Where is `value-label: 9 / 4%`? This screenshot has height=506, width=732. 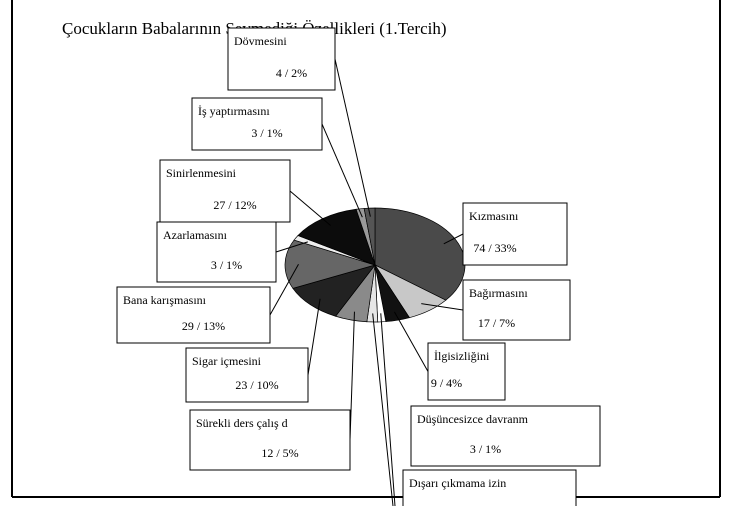 value-label: 9 / 4% is located at coordinates (446, 383).